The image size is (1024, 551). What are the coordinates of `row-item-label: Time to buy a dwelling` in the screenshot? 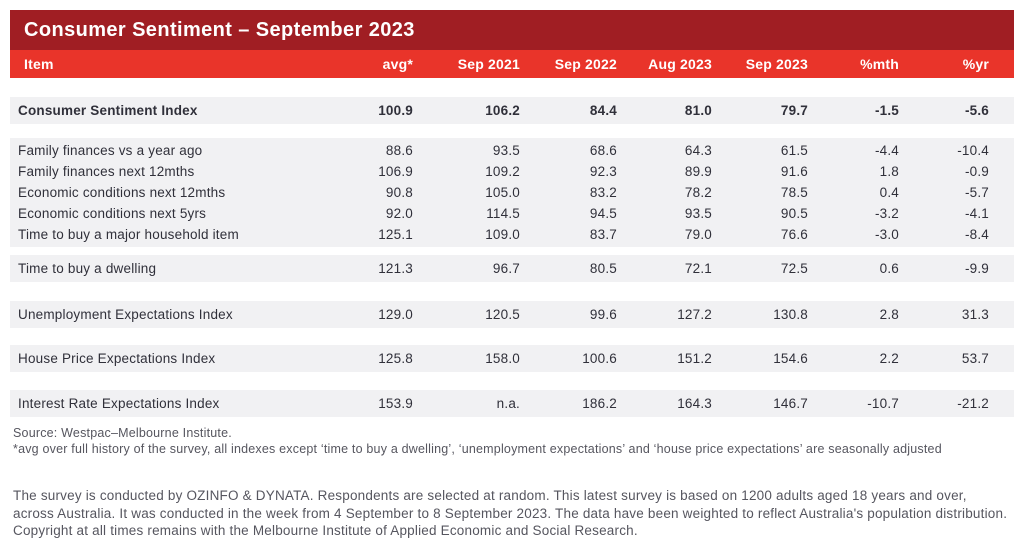 It's located at (87, 268).